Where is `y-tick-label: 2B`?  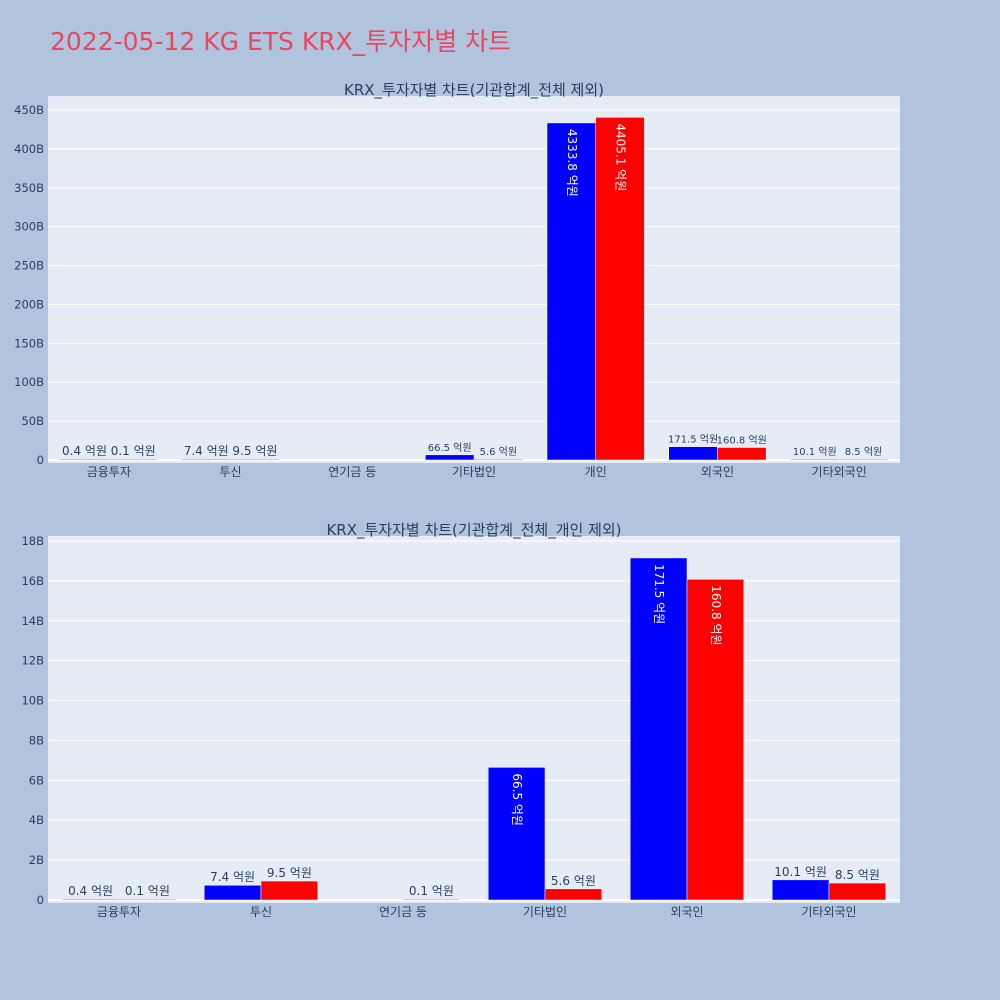
y-tick-label: 2B is located at coordinates (36, 860).